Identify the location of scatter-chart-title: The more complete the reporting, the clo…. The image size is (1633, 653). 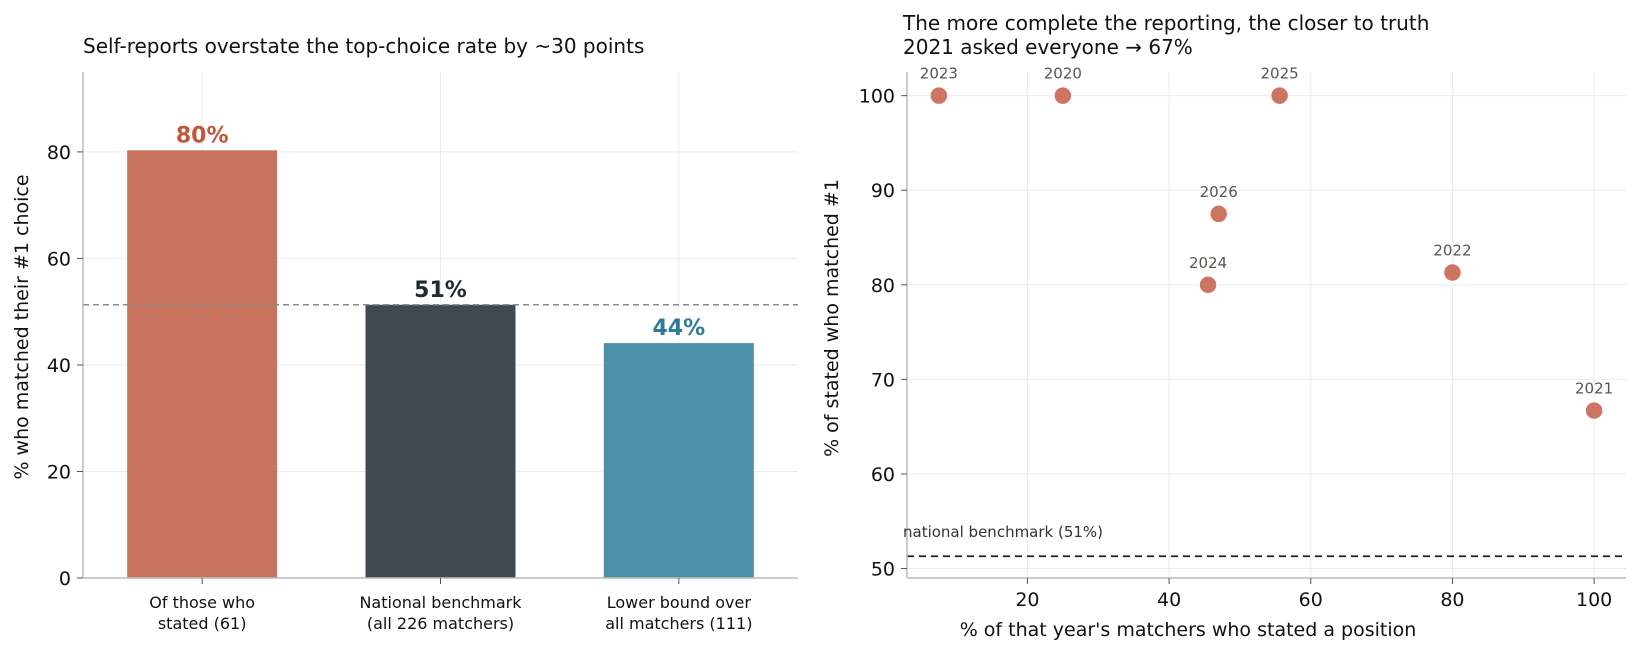
(1165, 35).